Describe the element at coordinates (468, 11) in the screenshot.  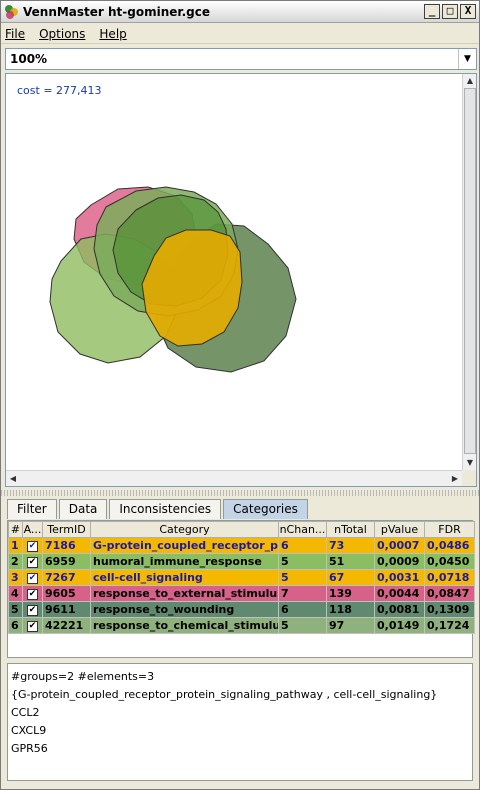
I see `close-button: X` at that location.